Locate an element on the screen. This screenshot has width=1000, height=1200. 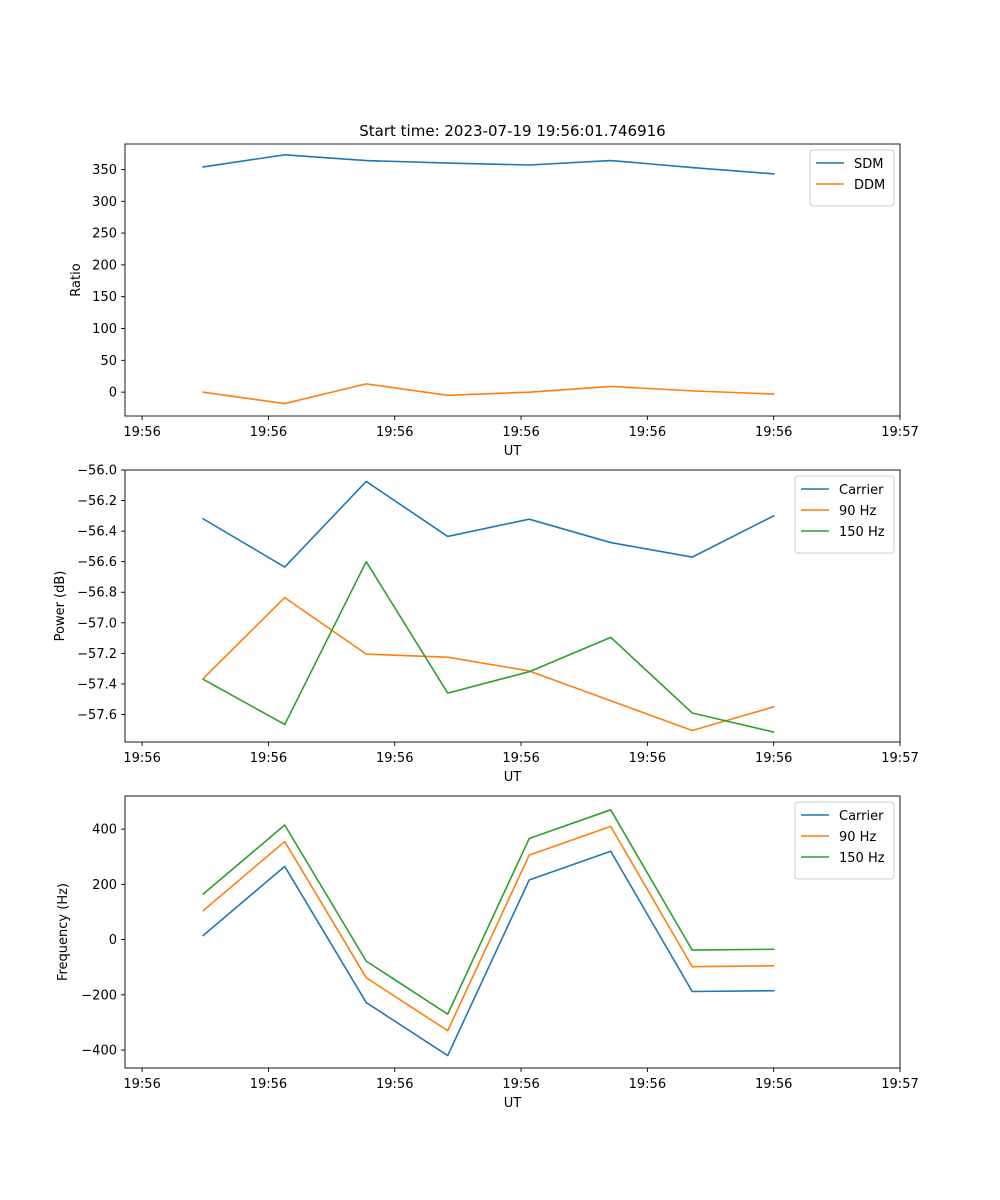
legend-label: SDM is located at coordinates (868, 164).